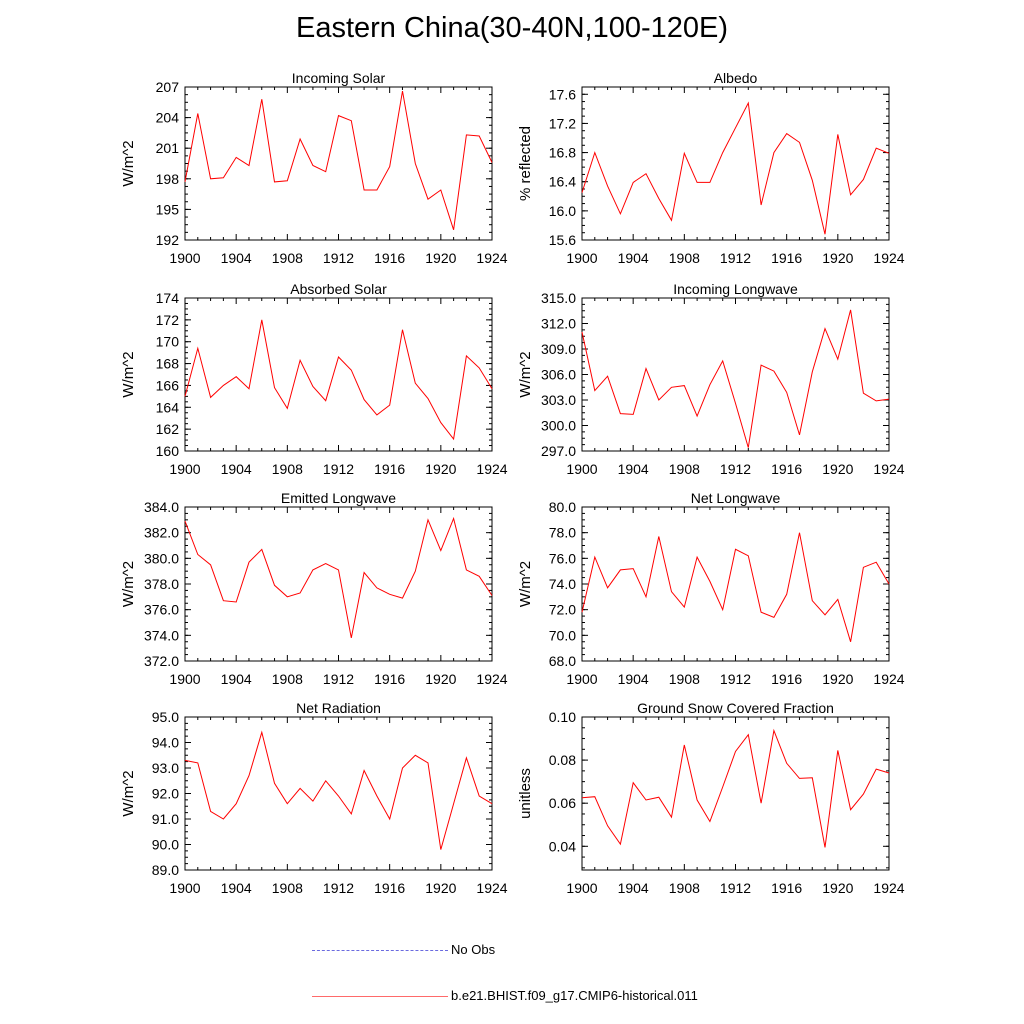  What do you see at coordinates (736, 498) in the screenshot?
I see `panel-title: Net Longwave` at bounding box center [736, 498].